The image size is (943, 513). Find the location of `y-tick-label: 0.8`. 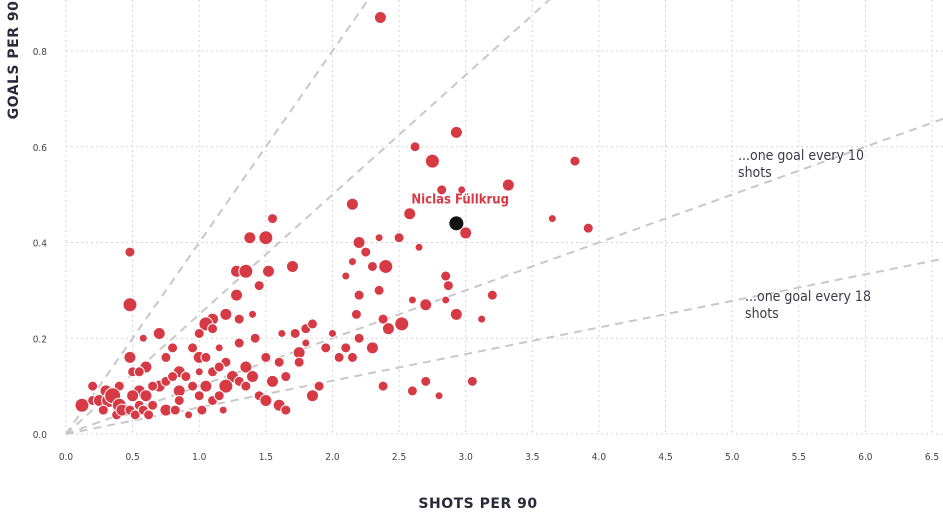

y-tick-label: 0.8 is located at coordinates (40, 52).